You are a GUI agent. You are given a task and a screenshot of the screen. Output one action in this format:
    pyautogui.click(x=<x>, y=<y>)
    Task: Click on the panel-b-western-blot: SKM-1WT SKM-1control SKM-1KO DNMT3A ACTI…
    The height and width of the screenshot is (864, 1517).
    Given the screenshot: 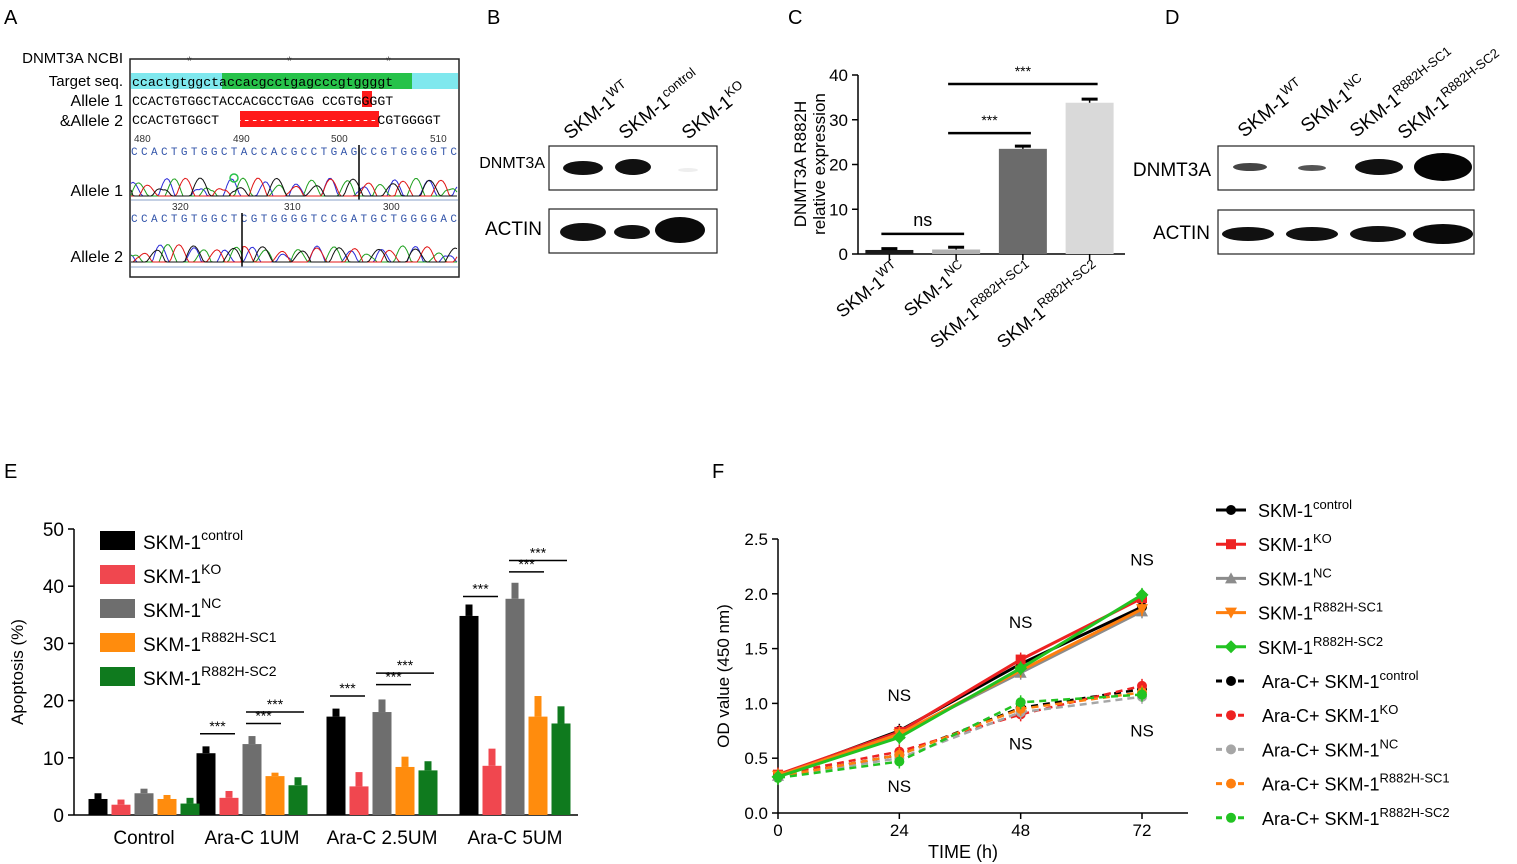 What is the action you would take?
    pyautogui.click(x=612, y=159)
    